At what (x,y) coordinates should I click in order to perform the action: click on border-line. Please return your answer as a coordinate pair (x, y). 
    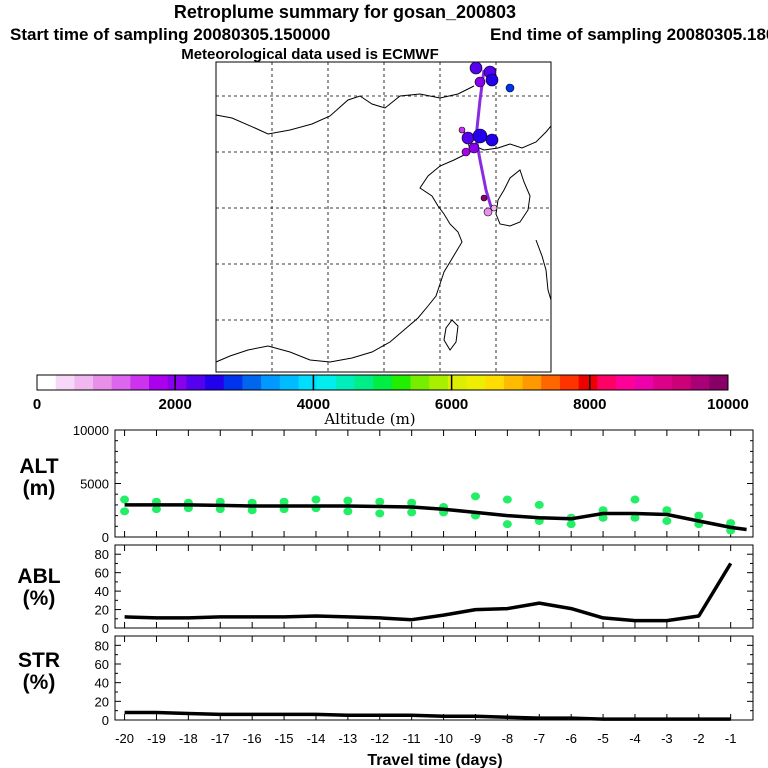
    Looking at the image, I should click on (345, 110).